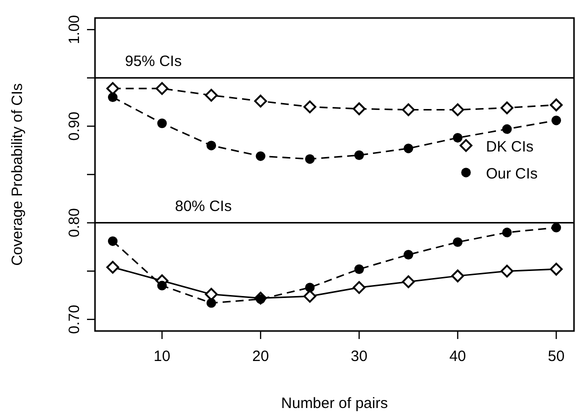 The image size is (578, 420). What do you see at coordinates (334, 403) in the screenshot?
I see `x-axis-title: Number of pairs` at bounding box center [334, 403].